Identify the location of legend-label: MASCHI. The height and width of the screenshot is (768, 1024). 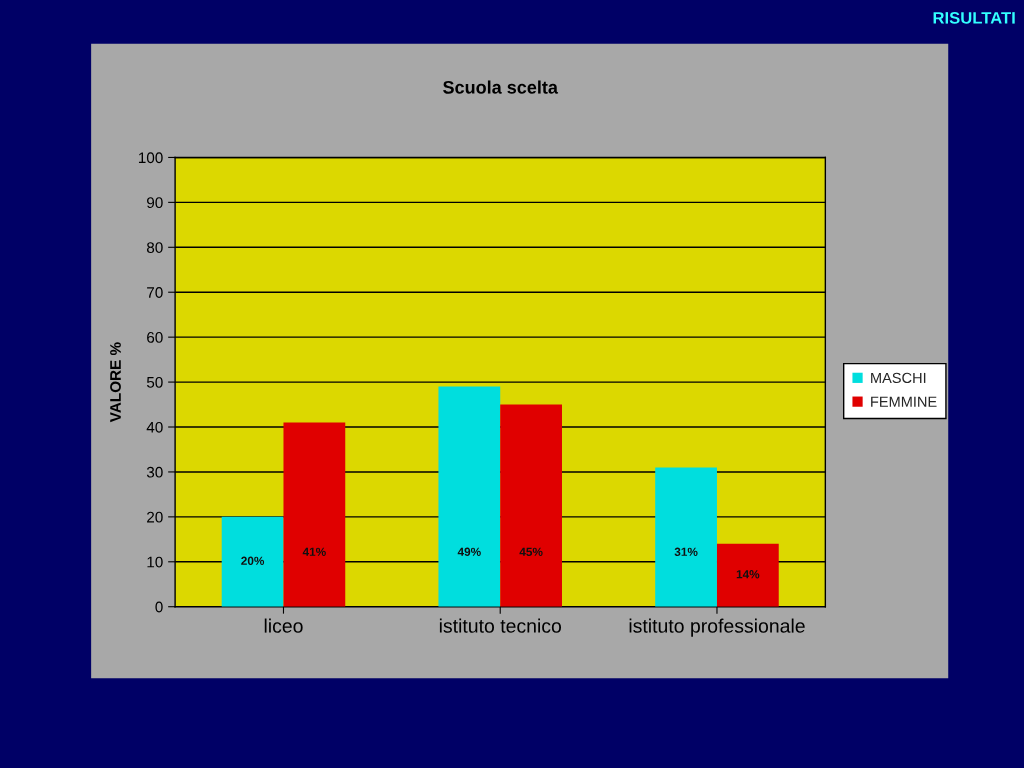
(898, 378).